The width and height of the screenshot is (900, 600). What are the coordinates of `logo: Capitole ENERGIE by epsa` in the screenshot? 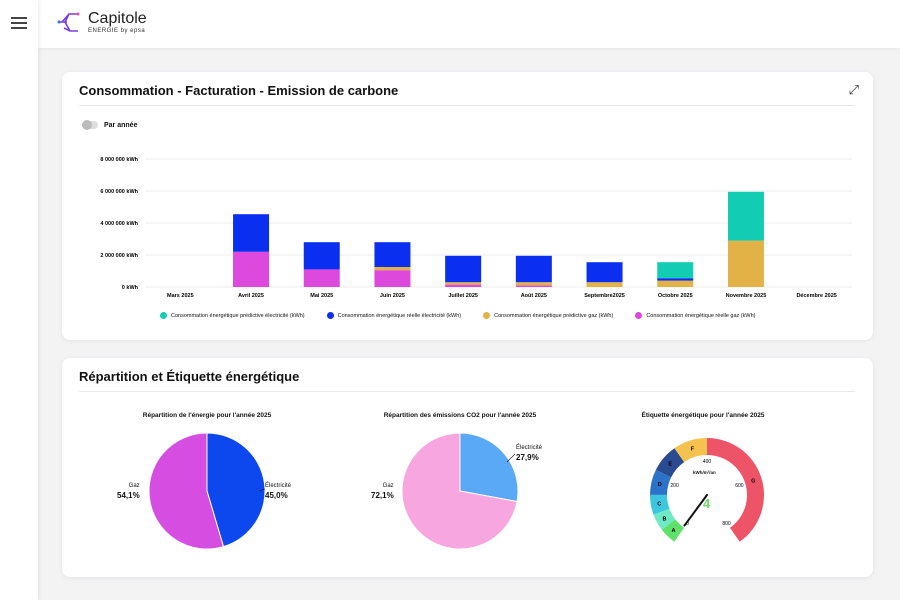 It's located at (101, 22).